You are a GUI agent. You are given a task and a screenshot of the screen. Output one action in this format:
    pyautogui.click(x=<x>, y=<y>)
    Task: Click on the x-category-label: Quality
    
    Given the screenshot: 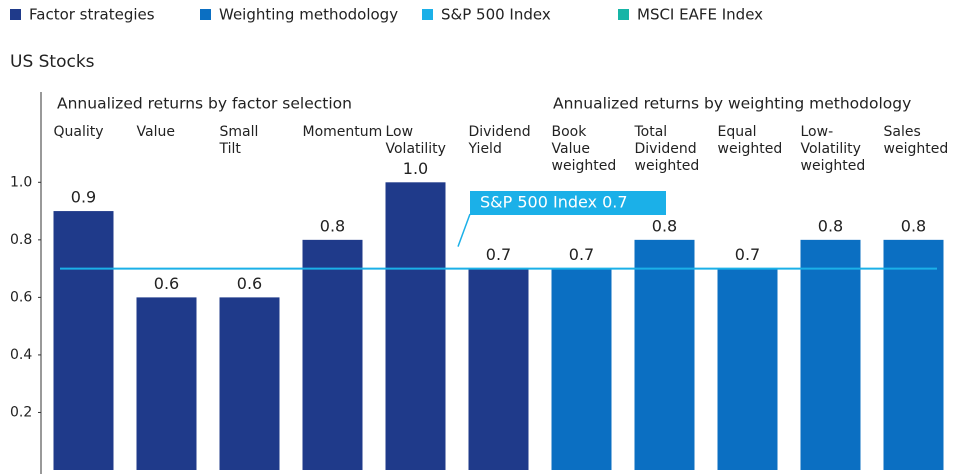 What is the action you would take?
    pyautogui.click(x=79, y=132)
    